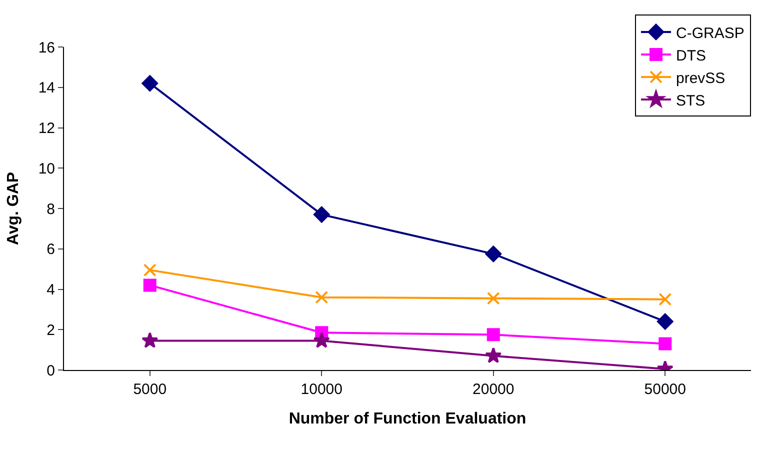  Describe the element at coordinates (407, 419) in the screenshot. I see `x-axis-title: Number of Function Evaluation` at that location.